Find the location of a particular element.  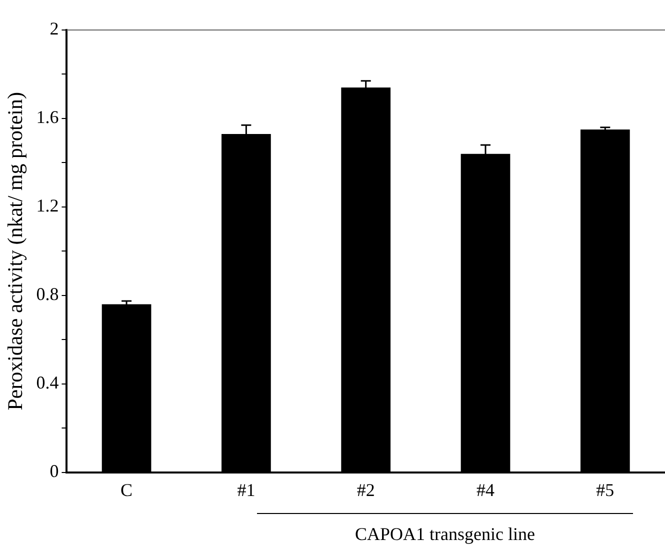

y-tick-label: 1.6 is located at coordinates (47, 117).